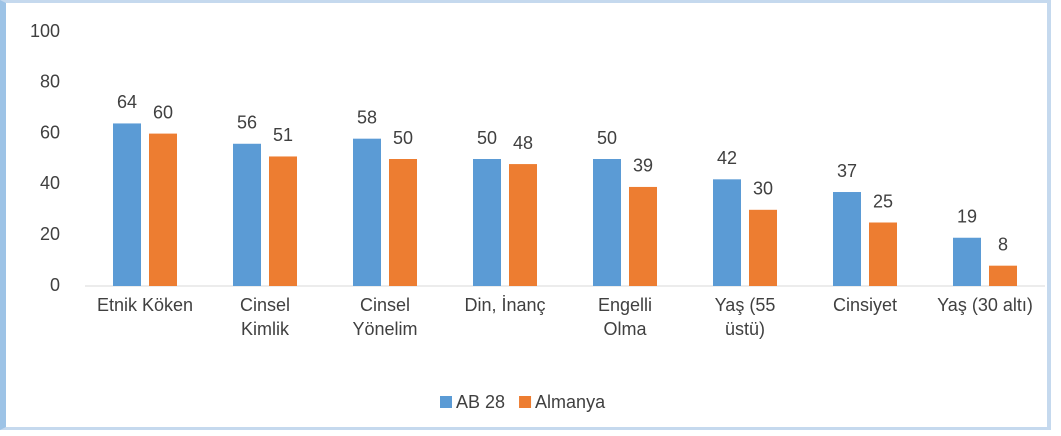 The image size is (1061, 436). I want to click on data-label: 25, so click(883, 201).